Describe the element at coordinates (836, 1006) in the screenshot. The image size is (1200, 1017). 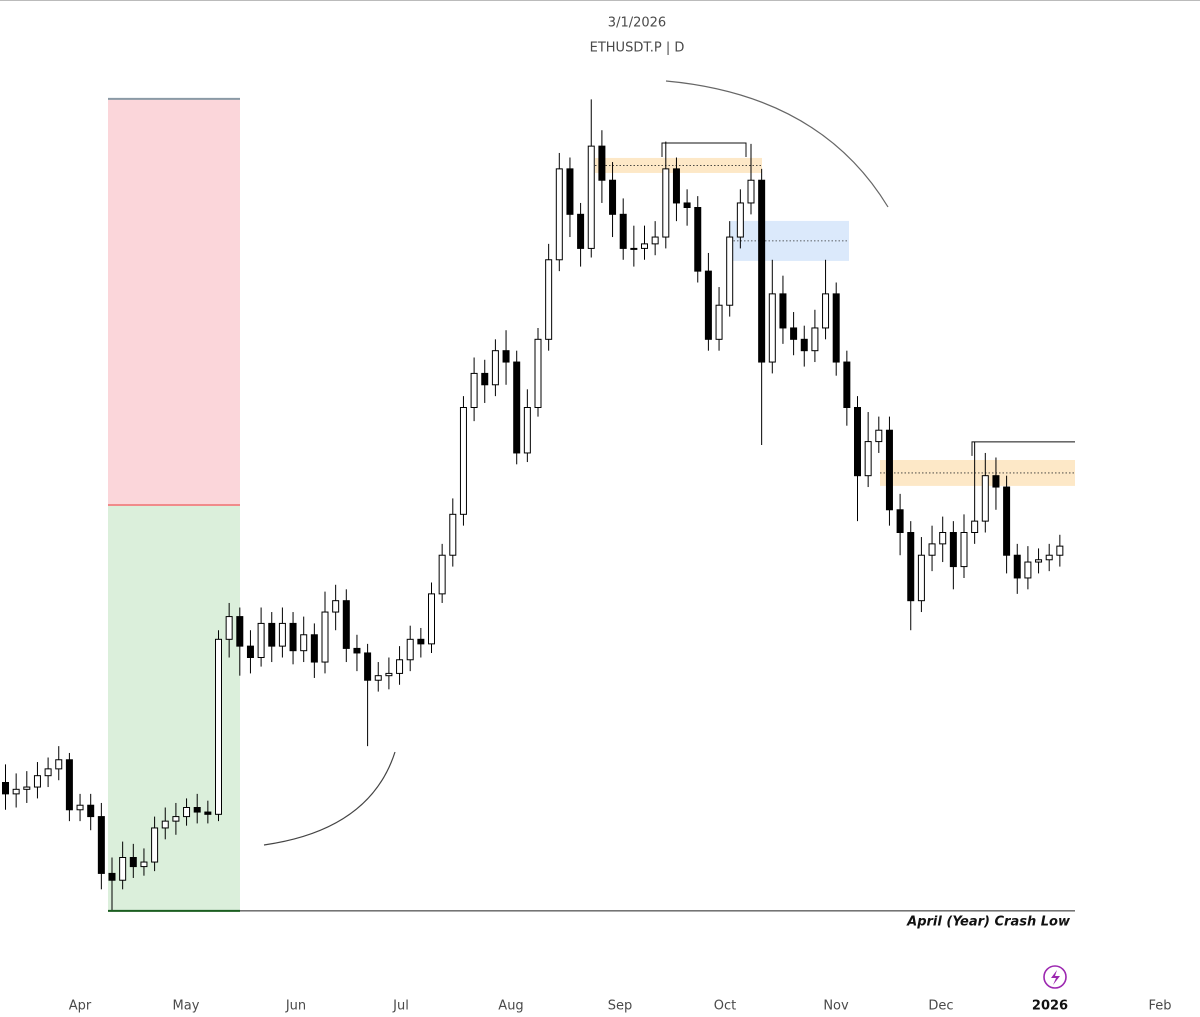
I see `x-tick-label: Nov` at that location.